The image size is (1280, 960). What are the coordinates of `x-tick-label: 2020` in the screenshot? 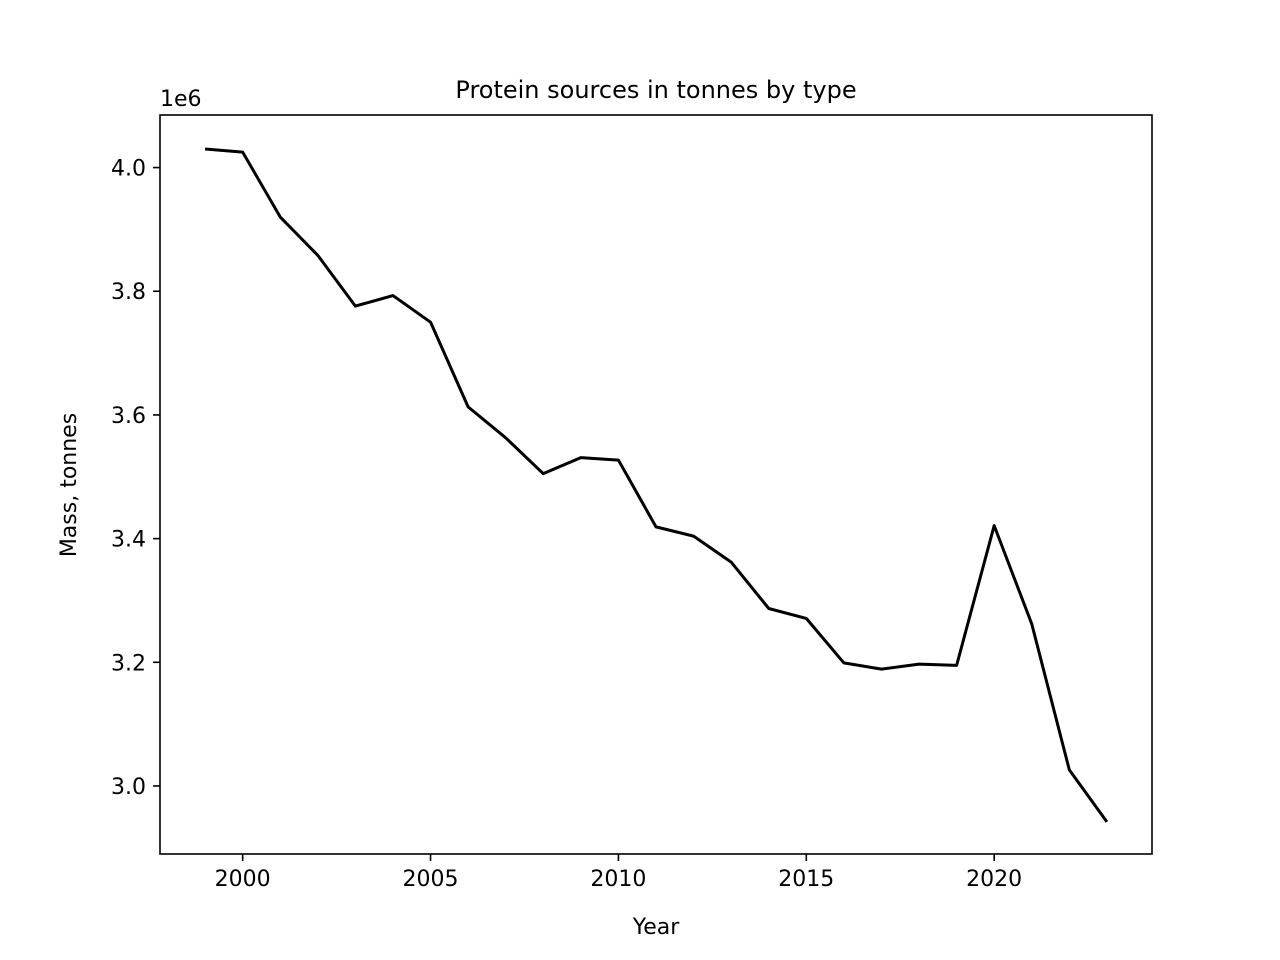 It's located at (994, 879).